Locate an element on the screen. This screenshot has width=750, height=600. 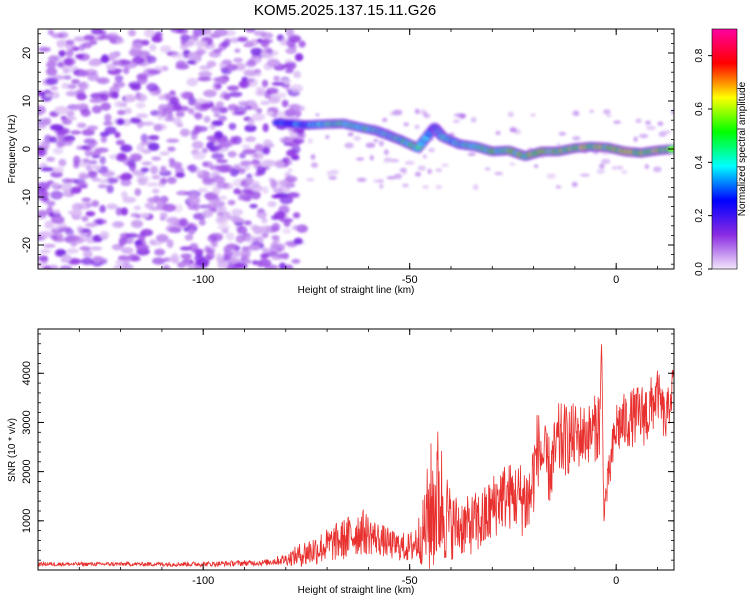
x-tick-label: -100 is located at coordinates (203, 581).